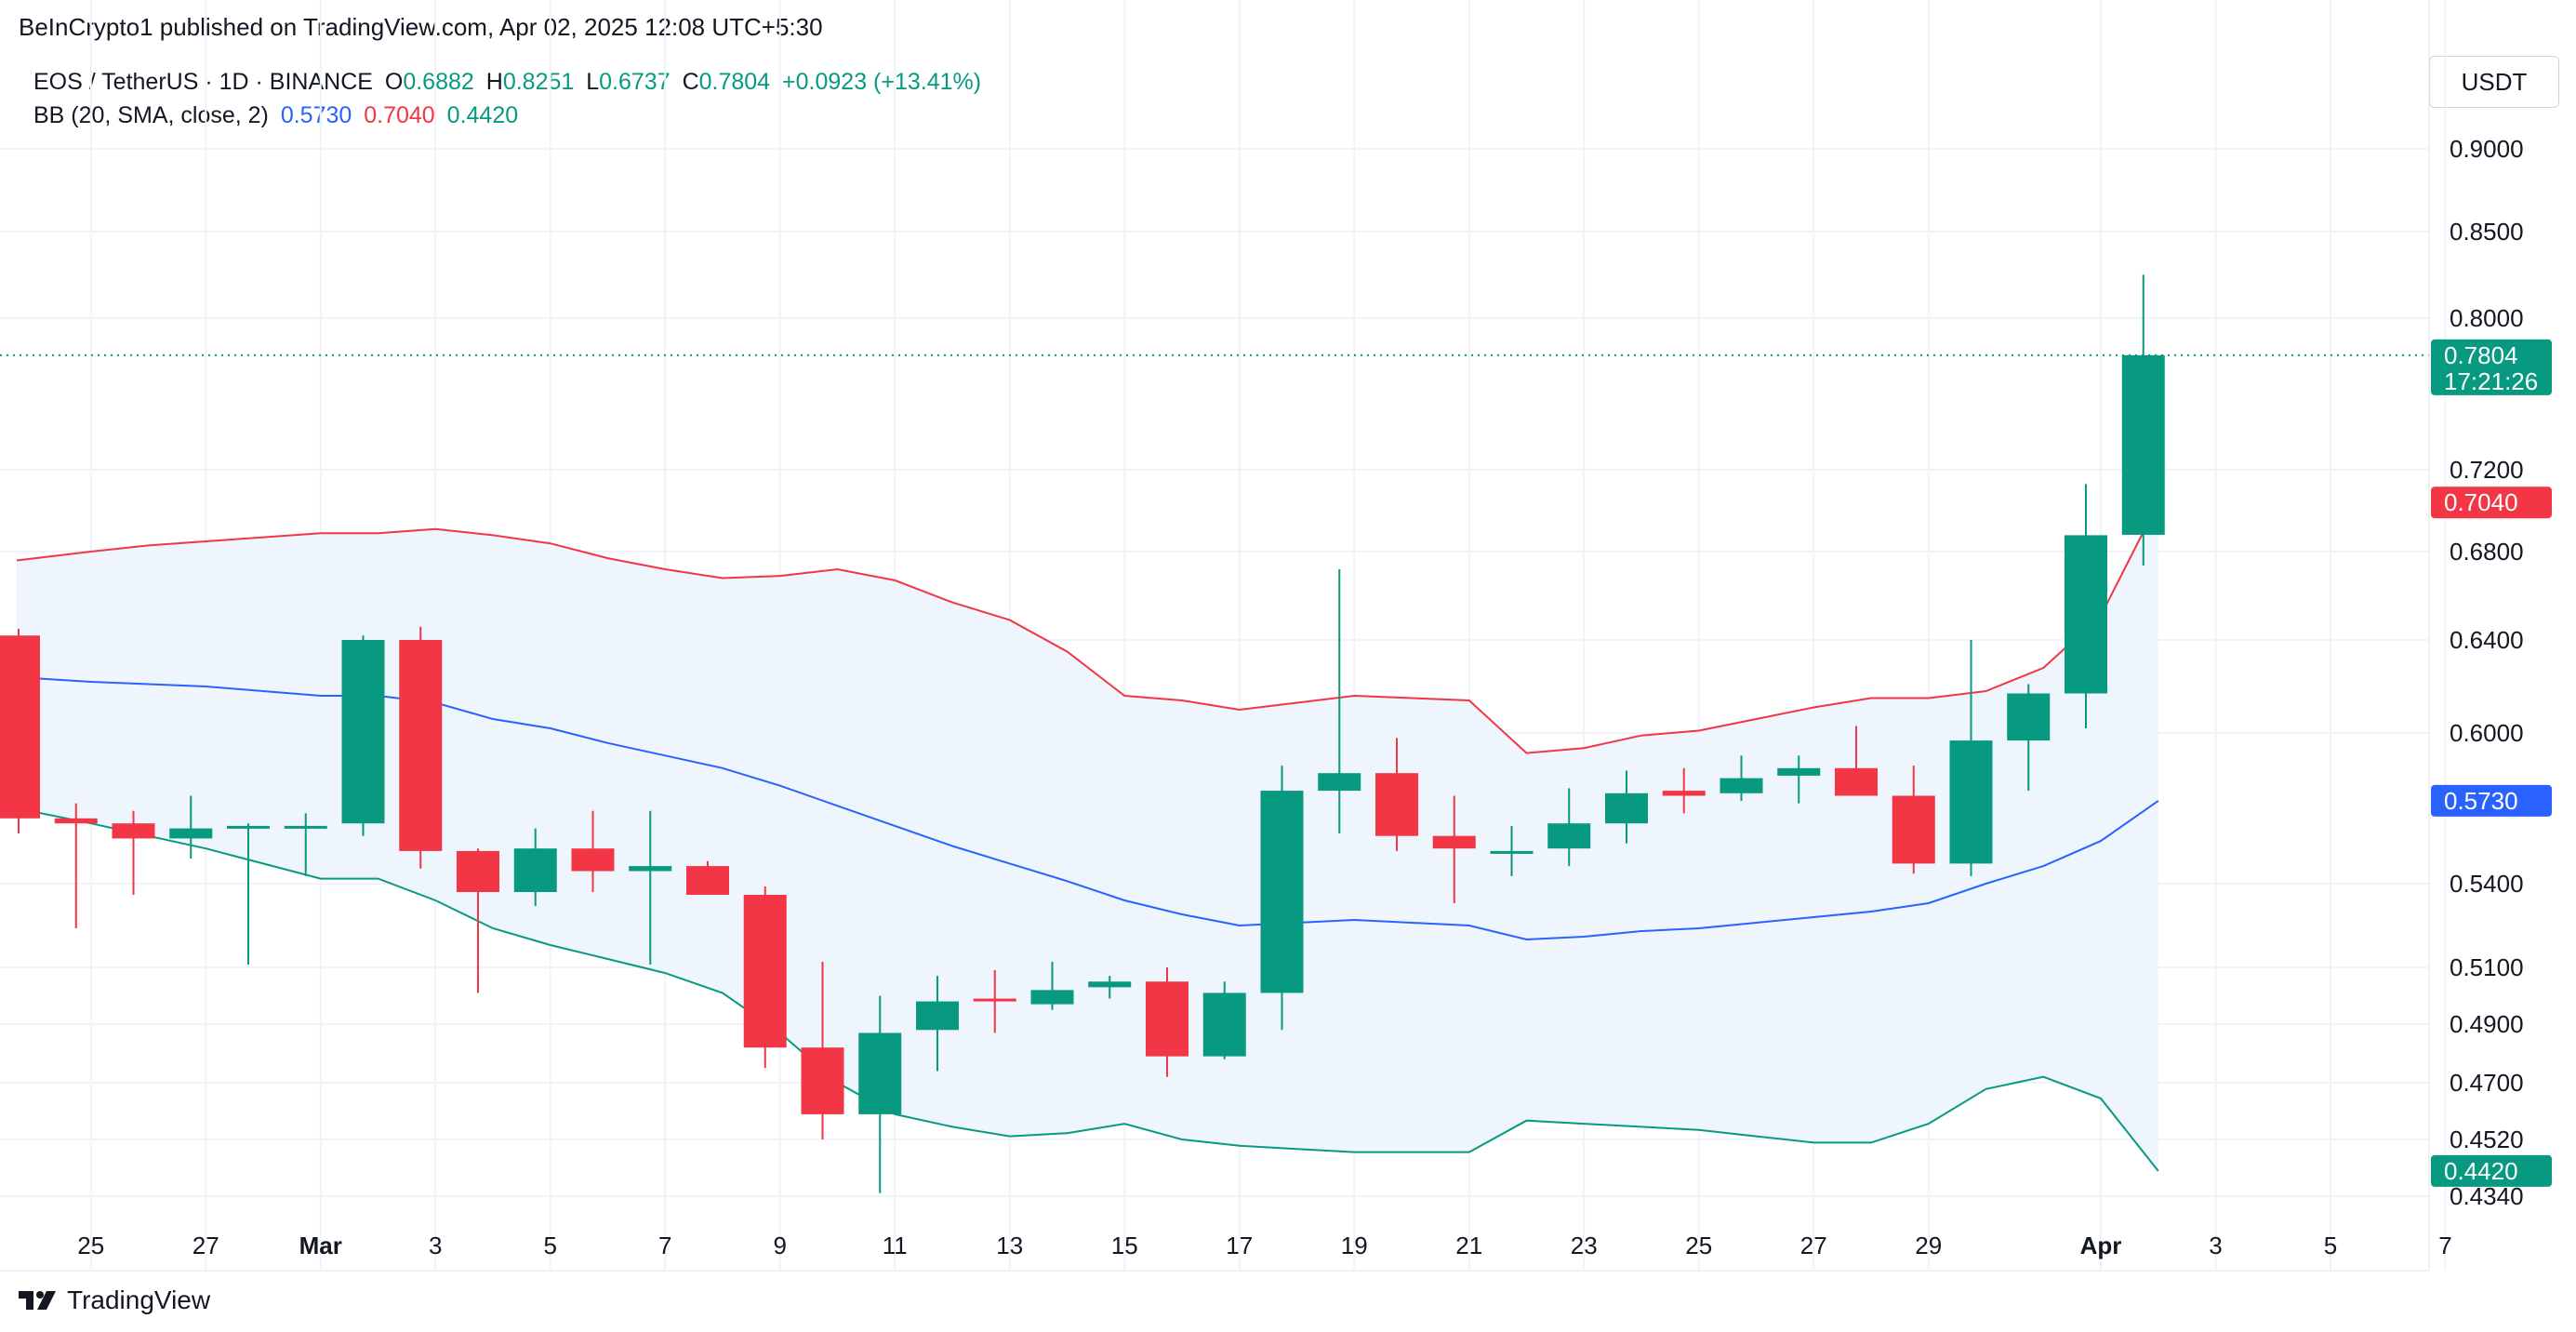  Describe the element at coordinates (2487, 733) in the screenshot. I see `price-axis-tick-label: 0.6000` at that location.